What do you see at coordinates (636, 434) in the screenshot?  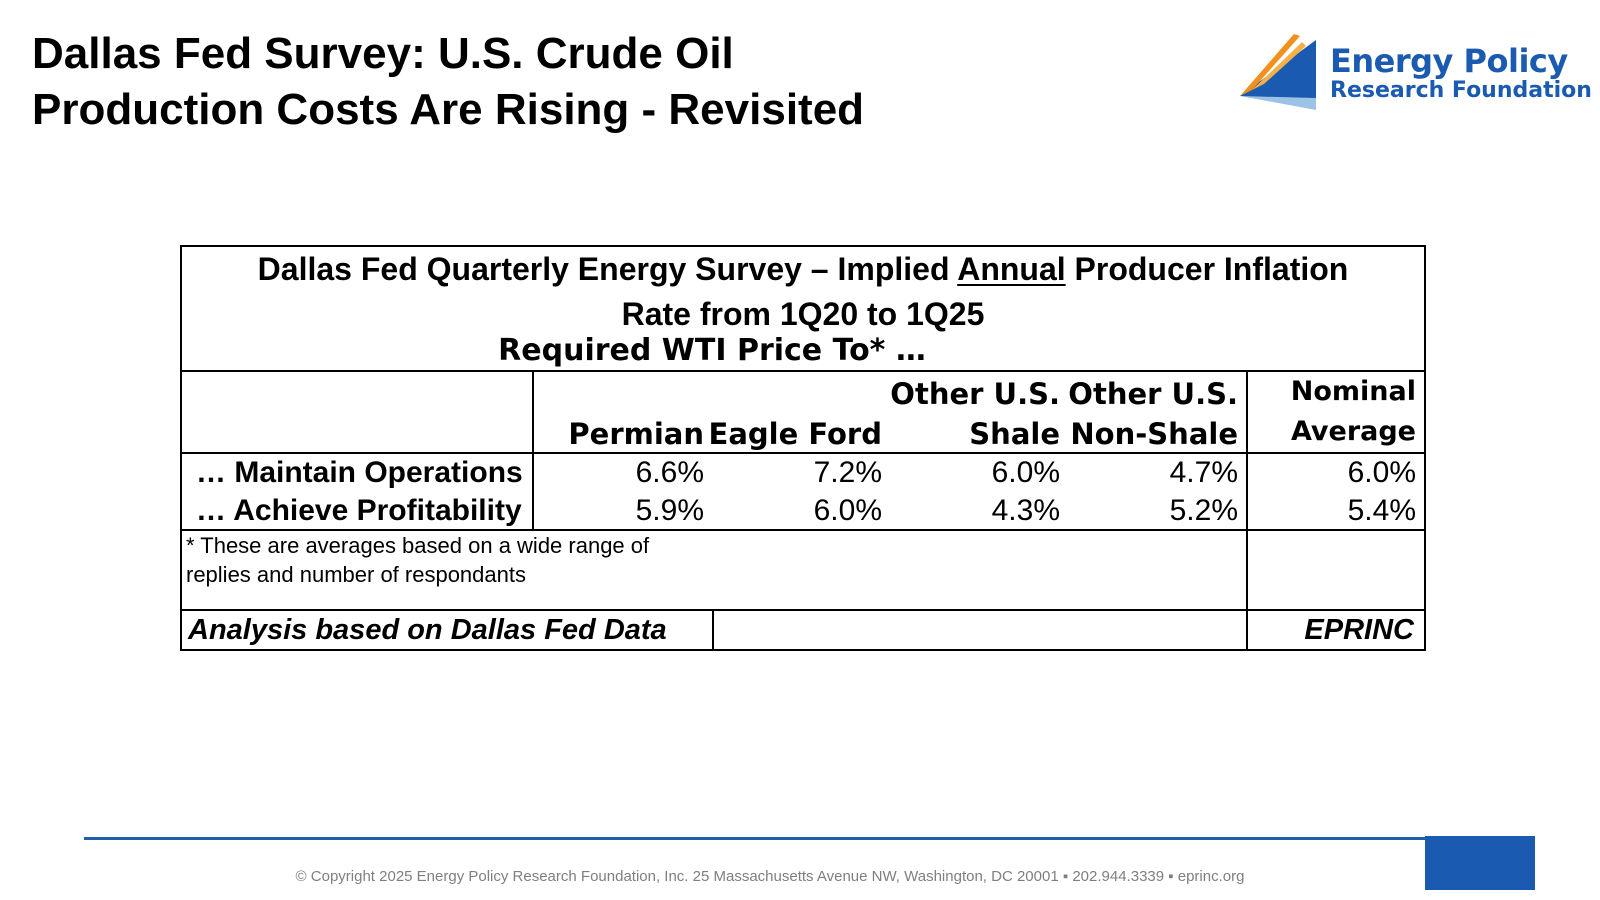 I see `col-header-permian: Permian` at bounding box center [636, 434].